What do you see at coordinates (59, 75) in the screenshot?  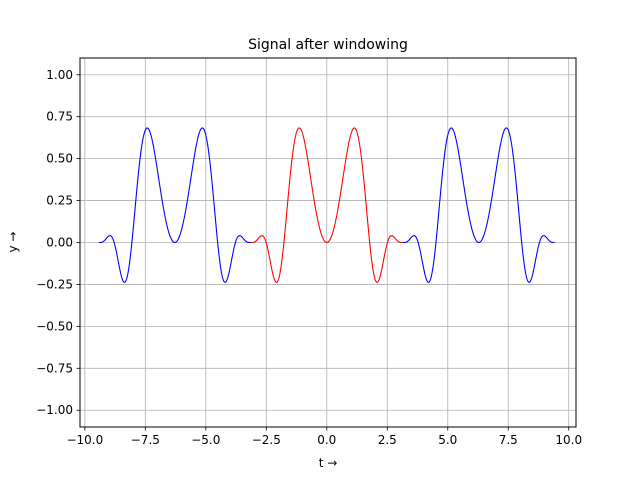 I see `y-tick-label: 1.00` at bounding box center [59, 75].